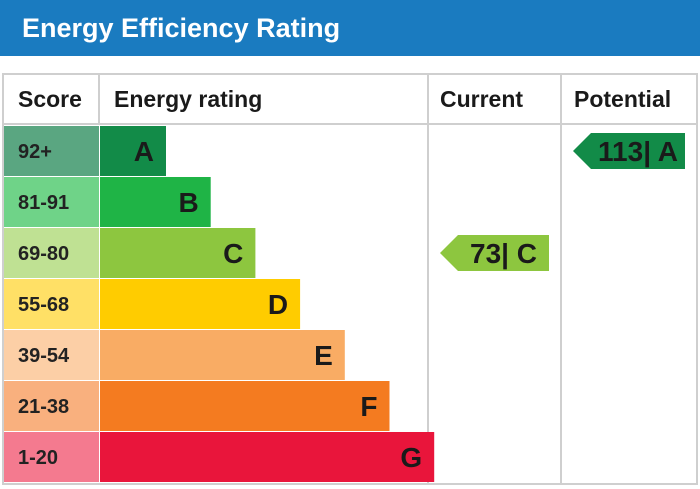  Describe the element at coordinates (43, 305) in the screenshot. I see `score-label-d: 55-68` at that location.